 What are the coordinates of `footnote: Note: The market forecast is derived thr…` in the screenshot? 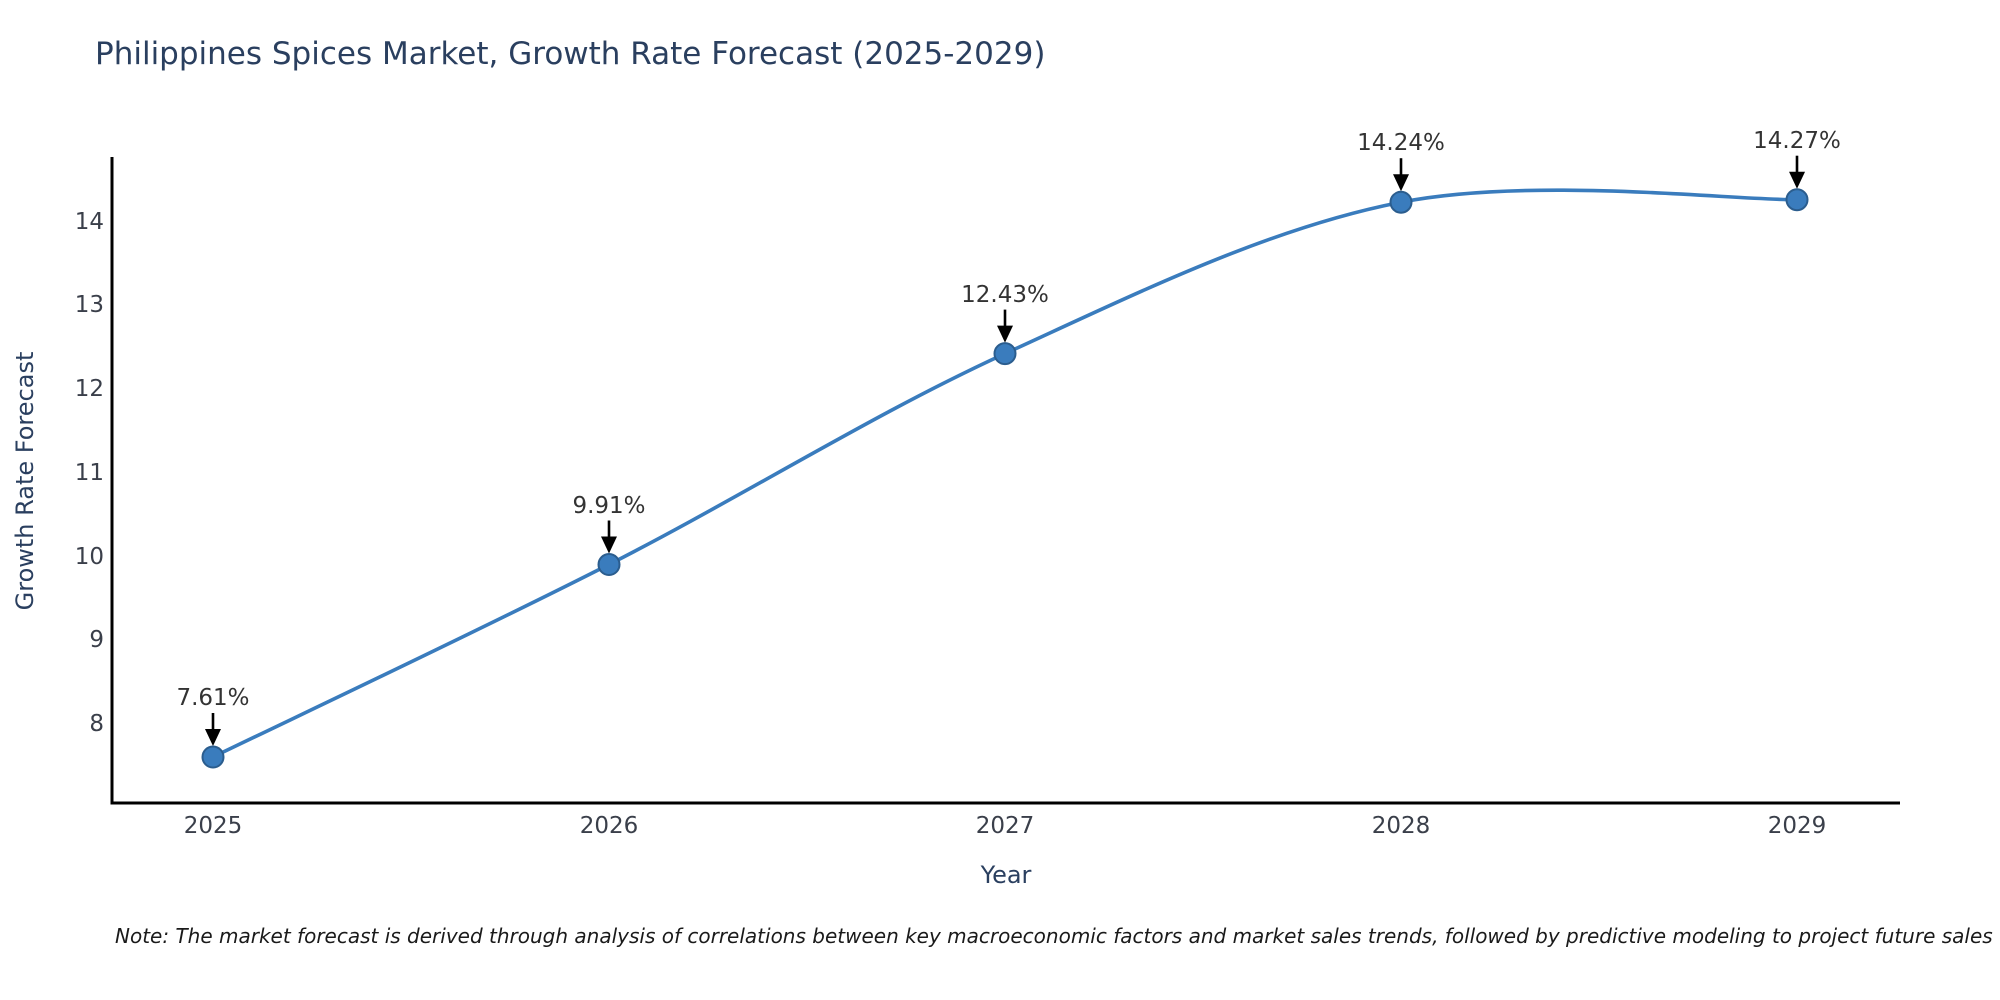 It's located at (1054, 936).